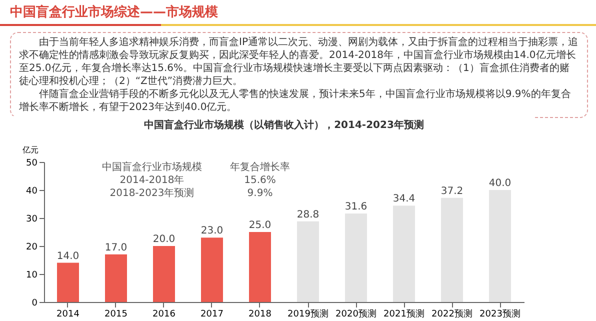 The height and width of the screenshot is (321, 596). I want to click on y-tick-label: 40, so click(32, 191).